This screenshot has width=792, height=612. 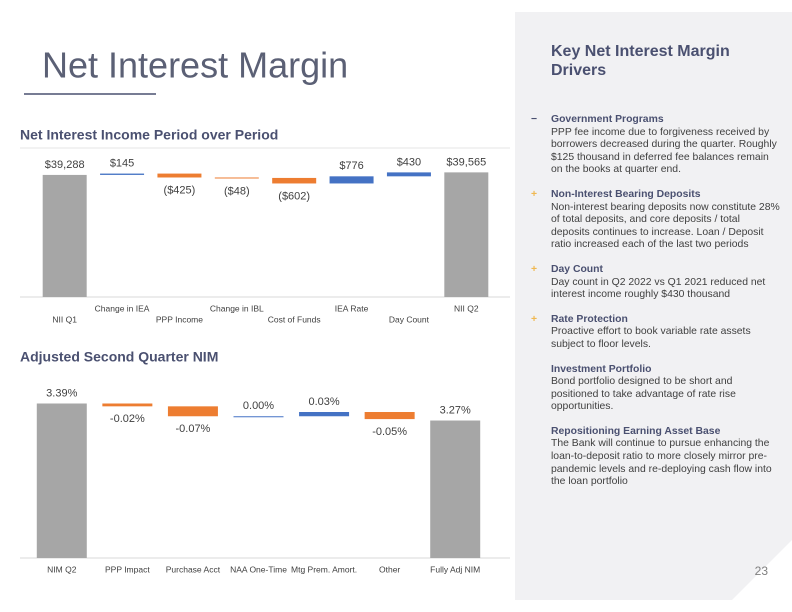 I want to click on x-tick-label: PPP Impact, so click(x=127, y=569).